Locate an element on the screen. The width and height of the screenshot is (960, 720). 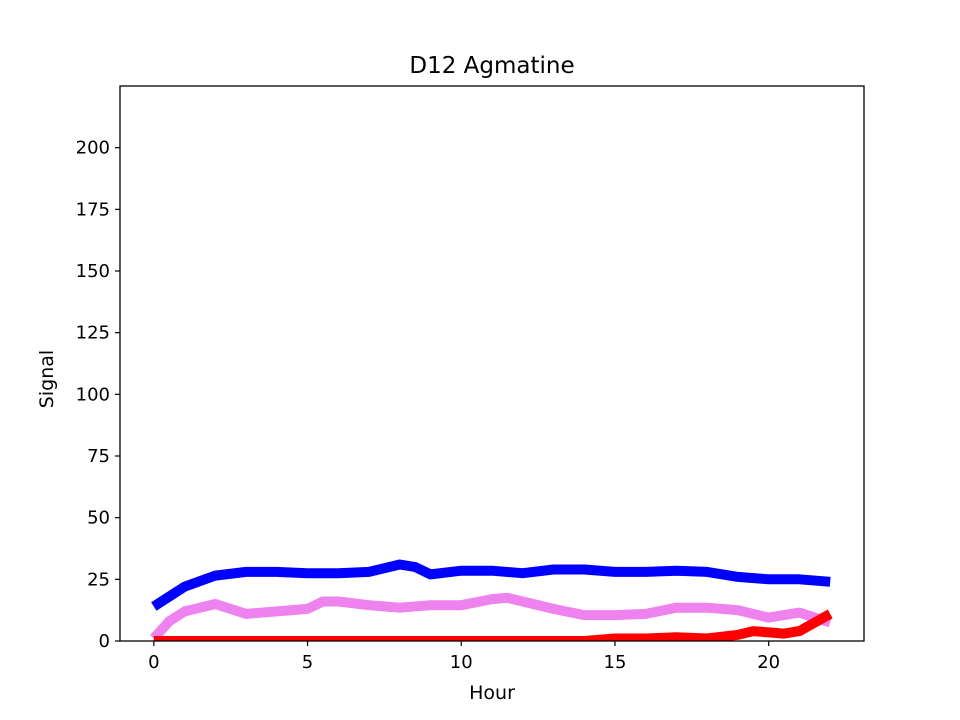
chart-title: D12 Agmatine is located at coordinates (491, 66).